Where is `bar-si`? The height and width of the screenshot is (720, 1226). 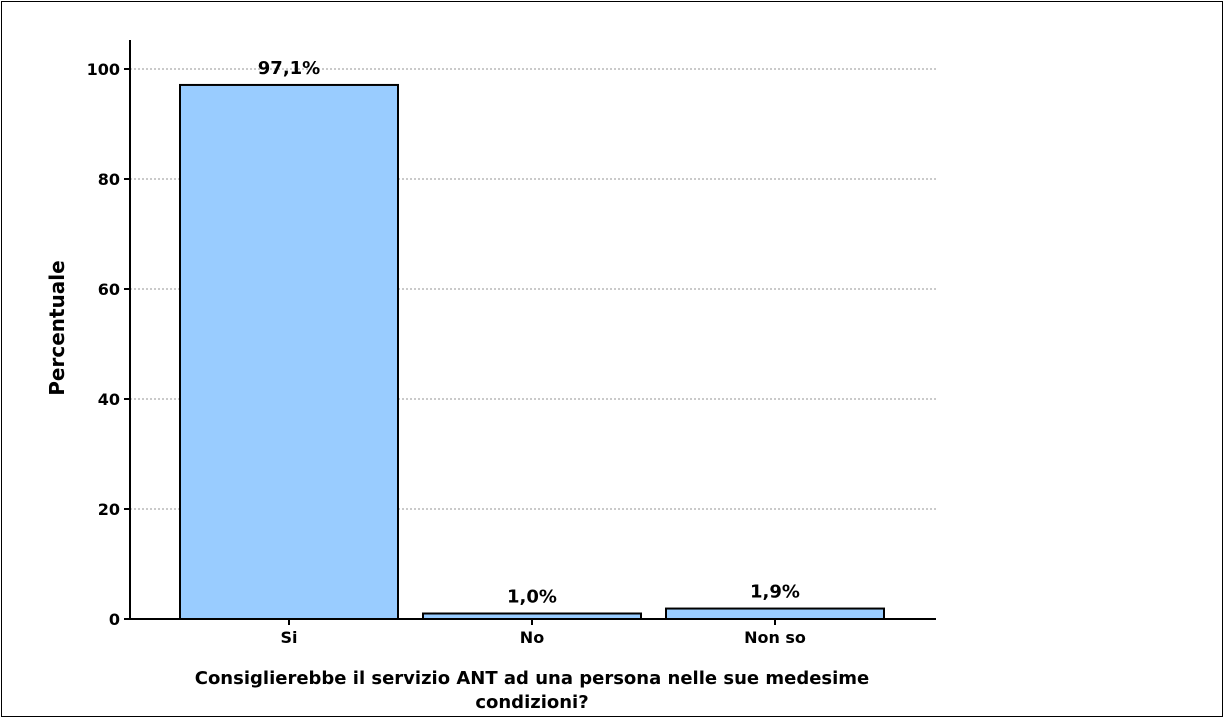 bar-si is located at coordinates (289, 351).